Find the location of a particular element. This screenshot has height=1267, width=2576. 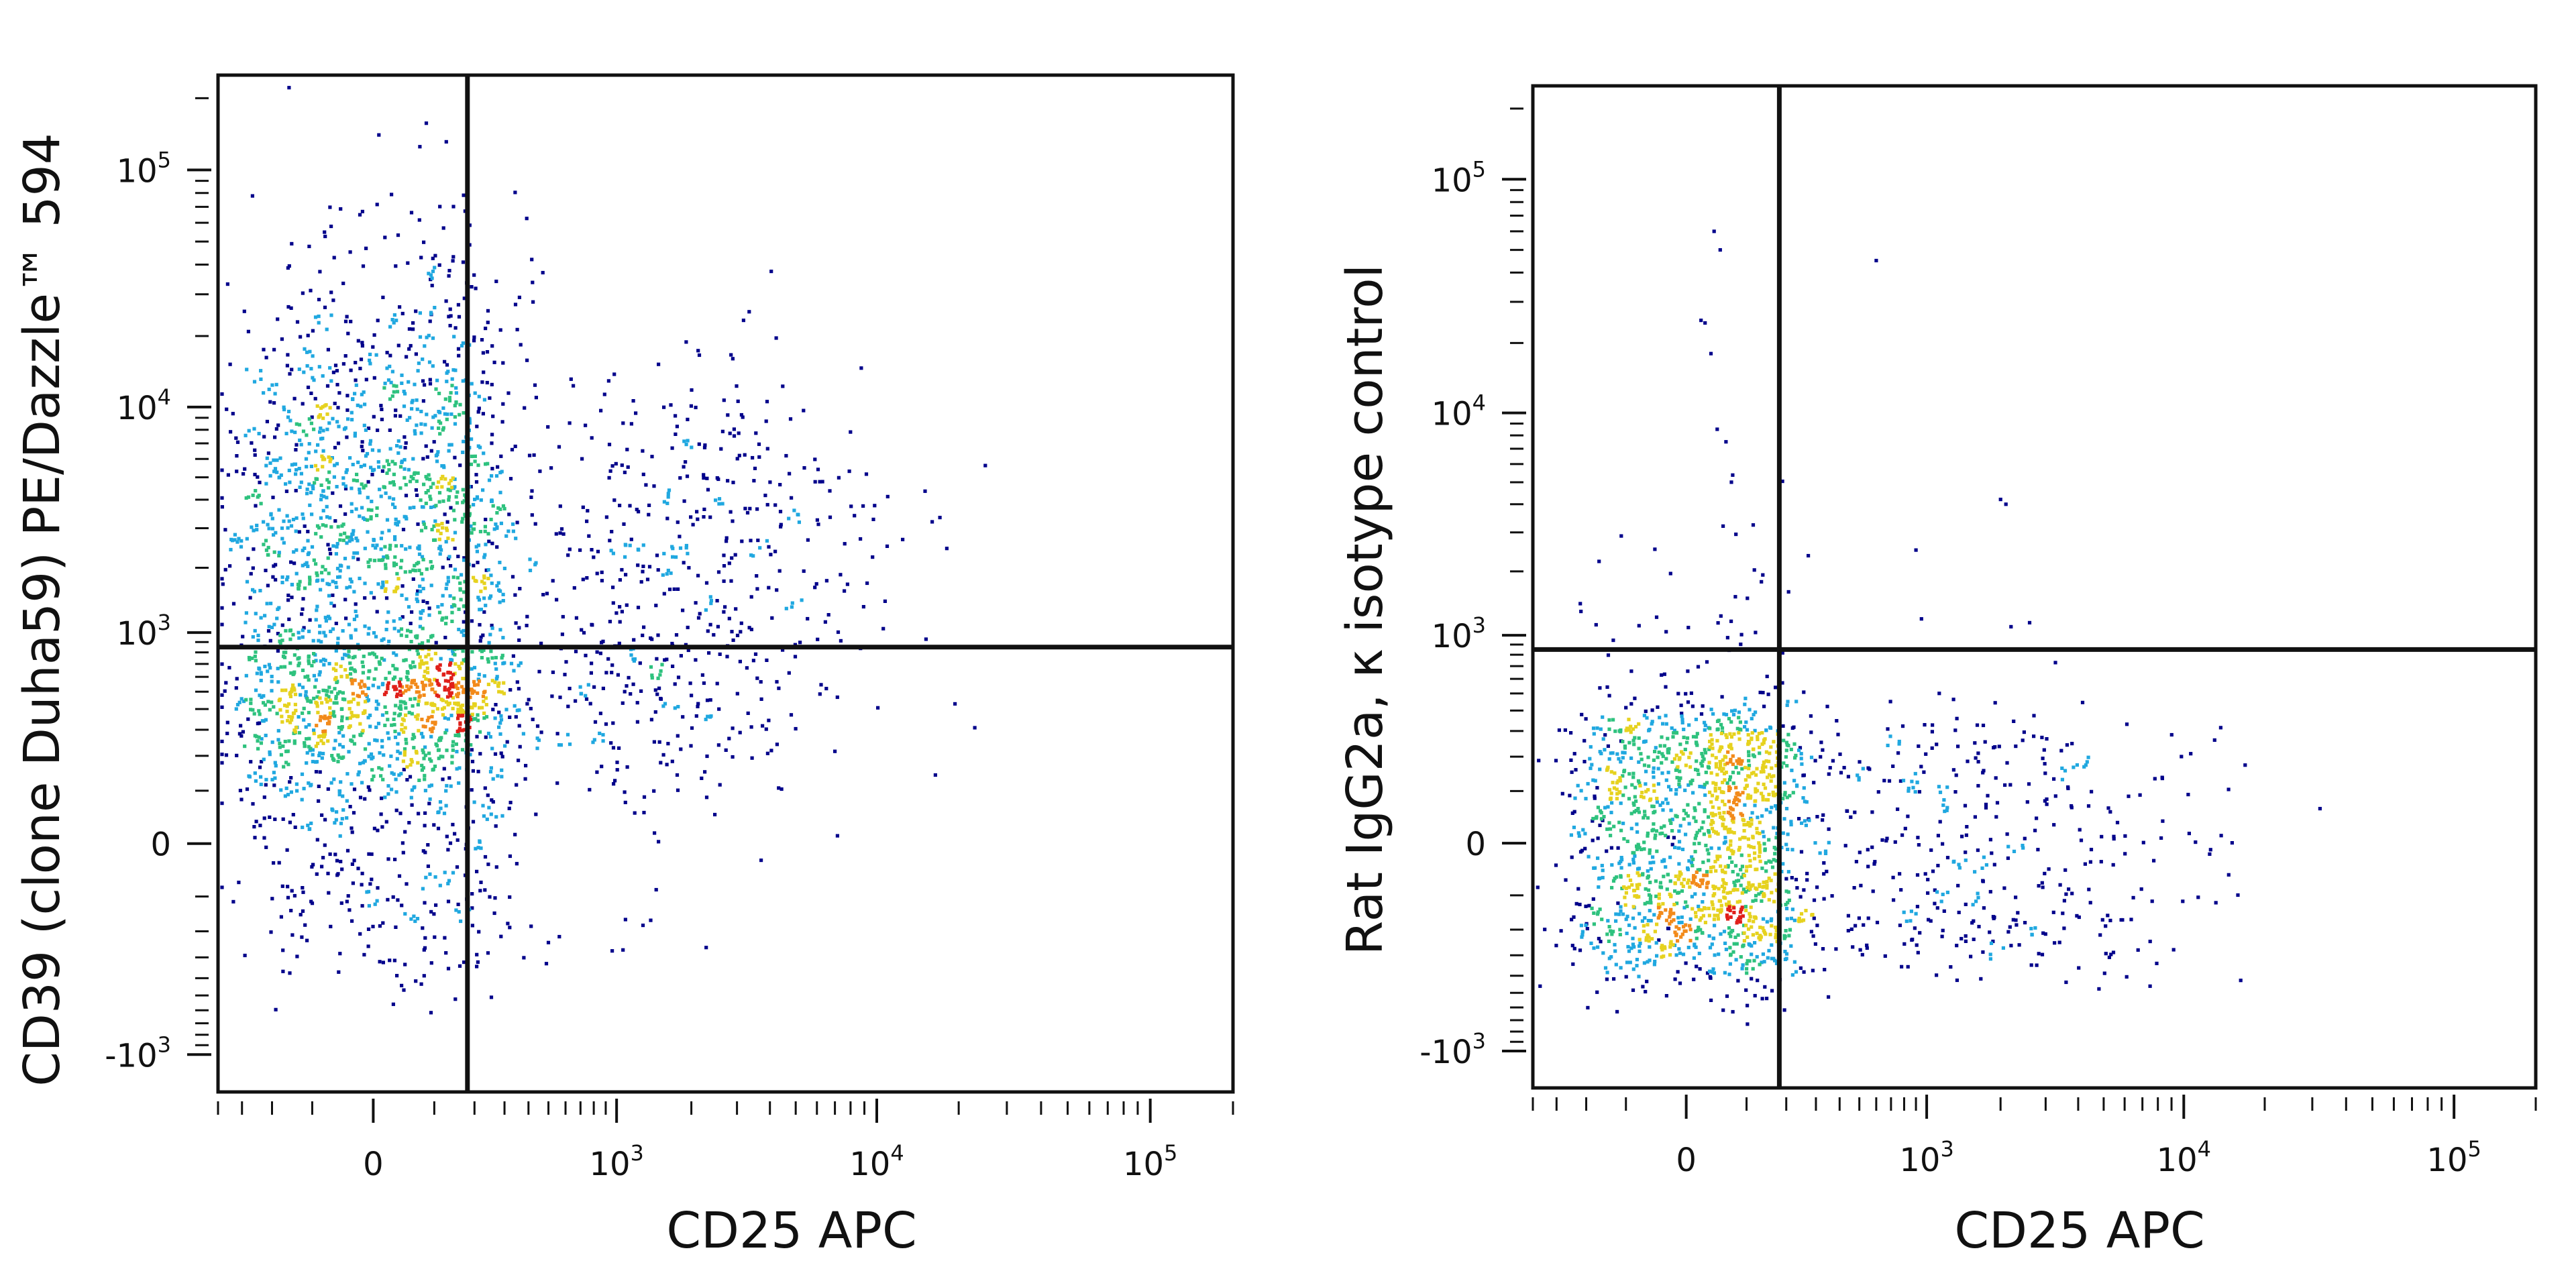

x-tick-exponent: 4 is located at coordinates (897, 1153).